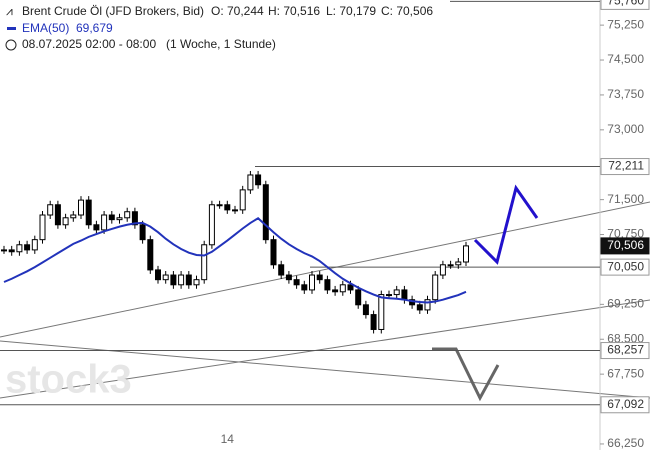  What do you see at coordinates (11, 28) in the screenshot?
I see `ema-swatch` at bounding box center [11, 28].